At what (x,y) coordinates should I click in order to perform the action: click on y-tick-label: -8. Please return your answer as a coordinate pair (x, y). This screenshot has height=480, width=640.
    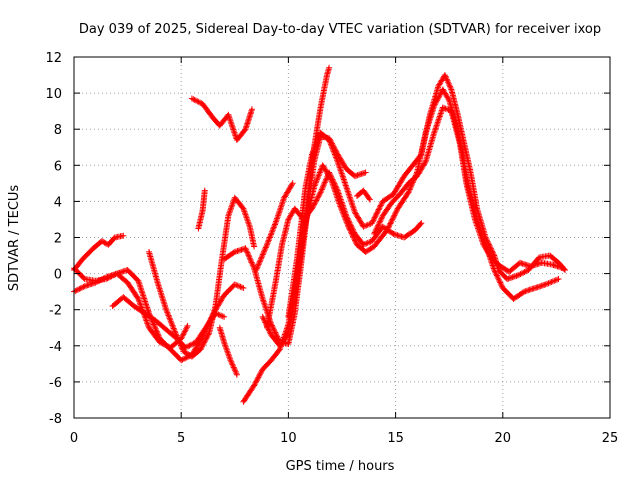
    Looking at the image, I should click on (55, 419).